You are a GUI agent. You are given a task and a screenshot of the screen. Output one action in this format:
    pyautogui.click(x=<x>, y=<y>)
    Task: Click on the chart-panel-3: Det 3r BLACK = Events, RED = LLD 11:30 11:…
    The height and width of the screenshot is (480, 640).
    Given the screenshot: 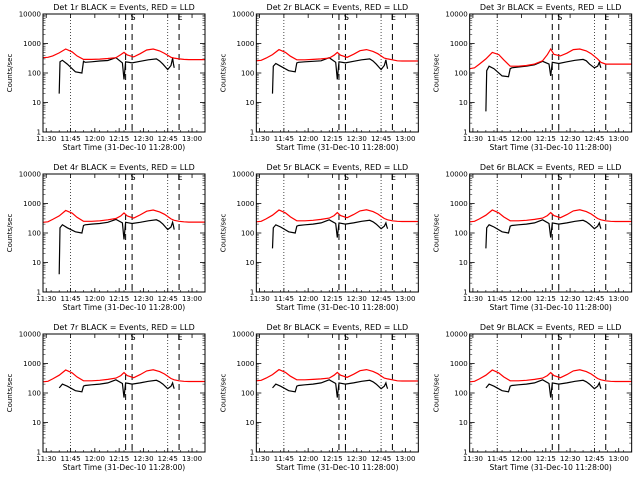 What is the action you would take?
    pyautogui.click(x=533, y=77)
    